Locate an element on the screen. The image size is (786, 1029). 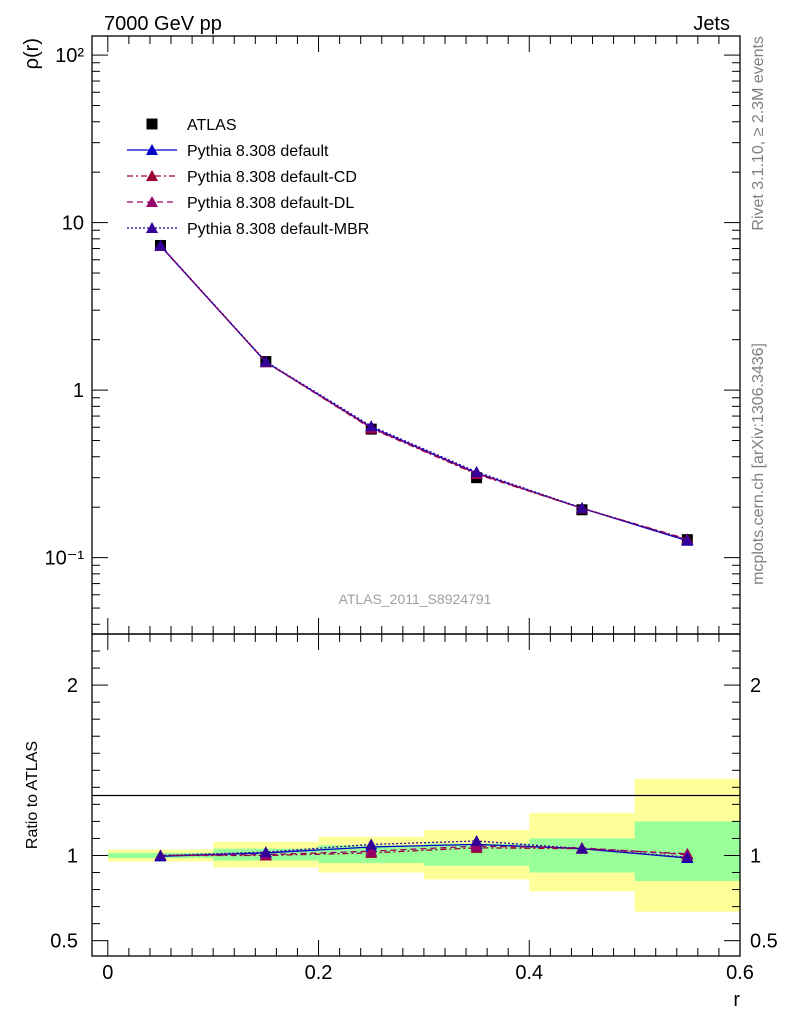
ratio-y-axis-label: Ratio to ATLAS is located at coordinates (32, 795).